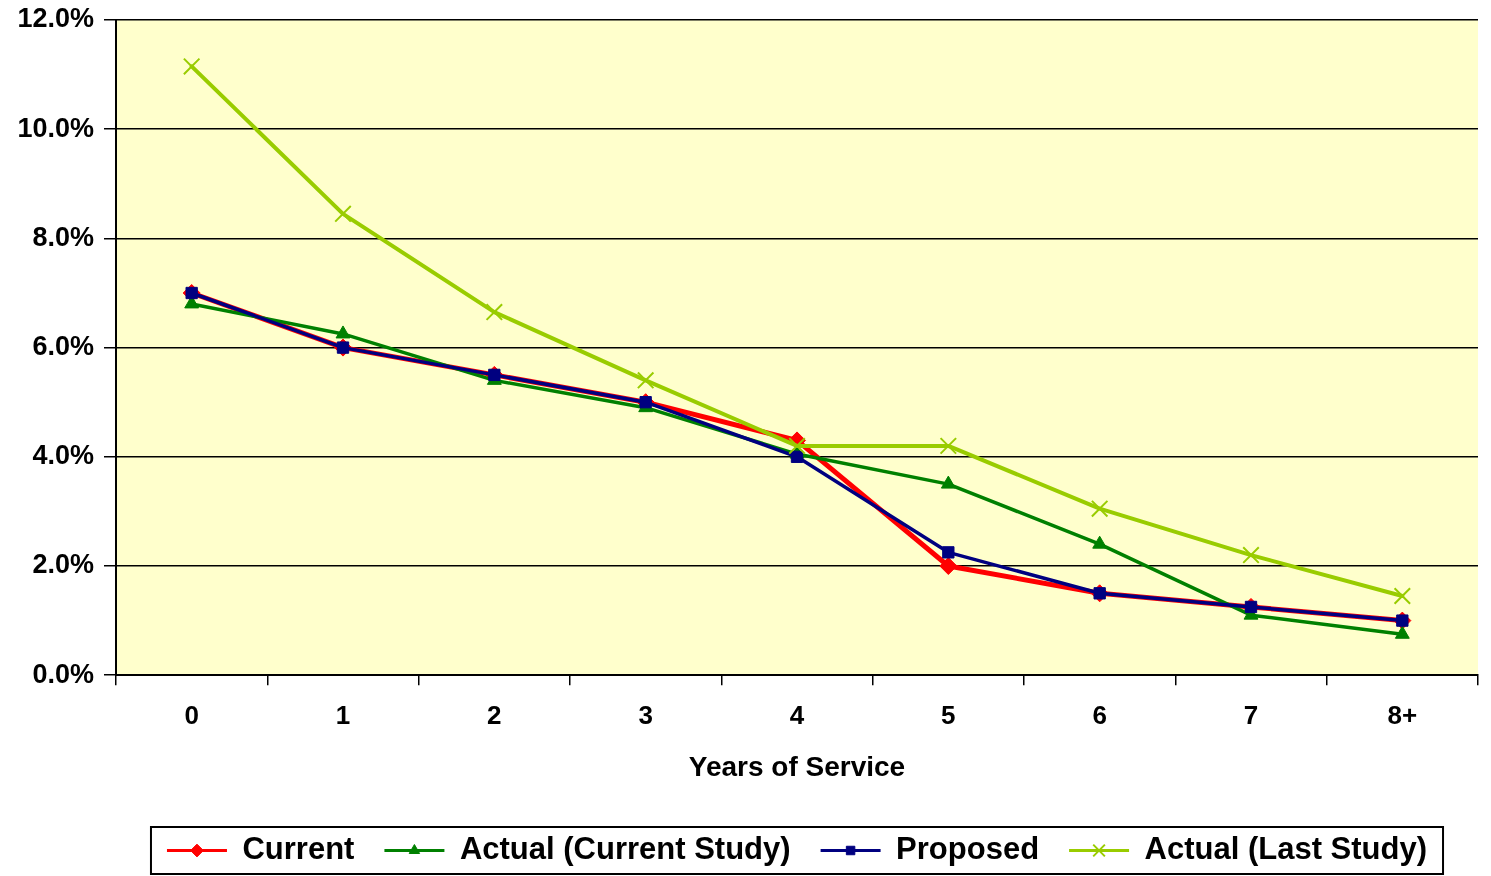 This screenshot has width=1491, height=876. Describe the element at coordinates (63, 236) in the screenshot. I see `y-tick-label: 8.0%` at that location.